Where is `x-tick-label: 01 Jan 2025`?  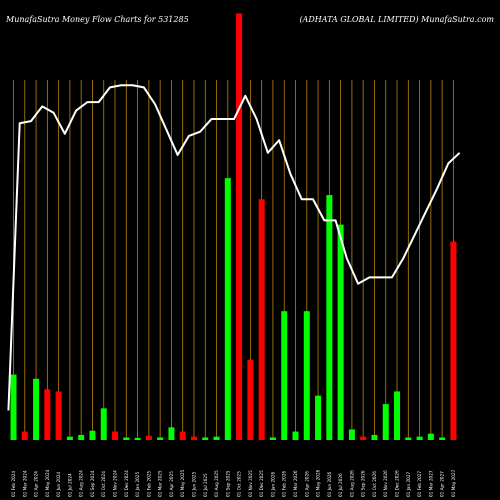 x-tick-label: 01 Jan 2025 is located at coordinates (137, 484).